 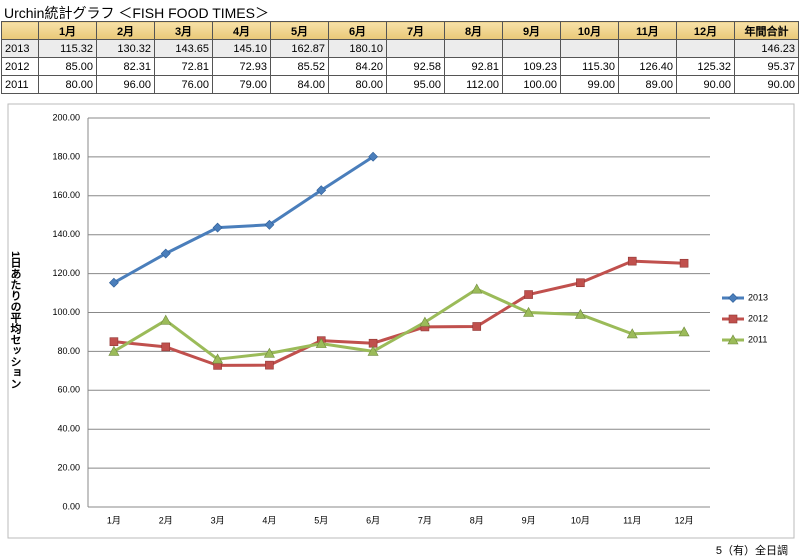 What do you see at coordinates (66, 195) in the screenshot?
I see `y-tick-label: 160.00` at bounding box center [66, 195].